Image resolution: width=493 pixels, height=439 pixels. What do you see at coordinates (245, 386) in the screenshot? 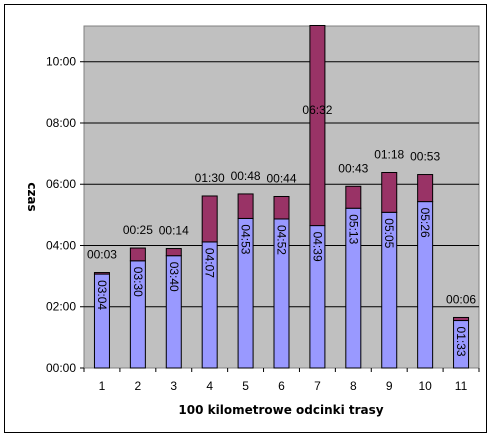
I see `x-tick-label: 5` at bounding box center [245, 386].